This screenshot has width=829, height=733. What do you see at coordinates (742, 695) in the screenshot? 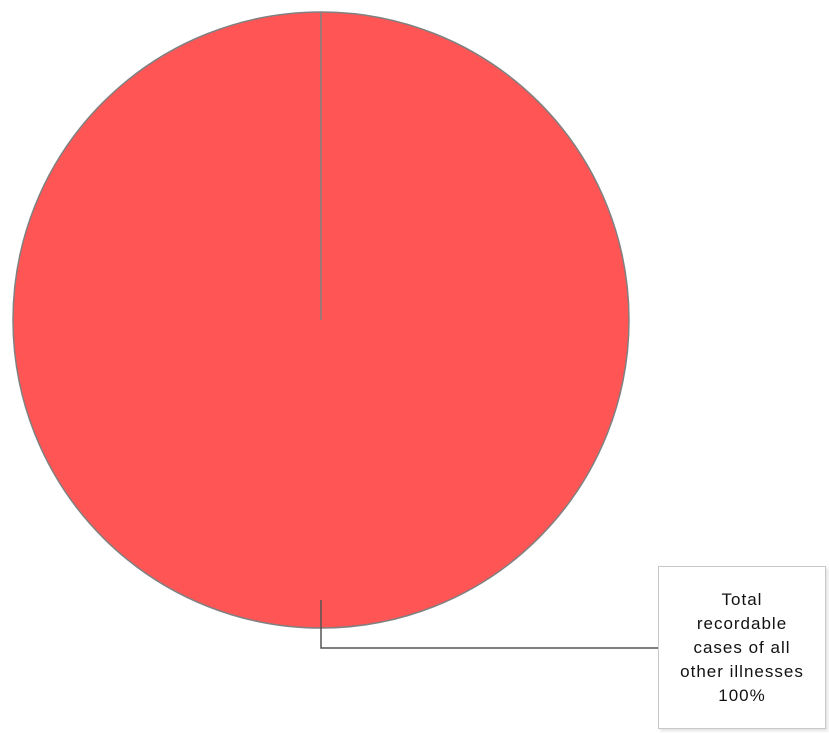
I see `data-label-percent: 100%` at bounding box center [742, 695].